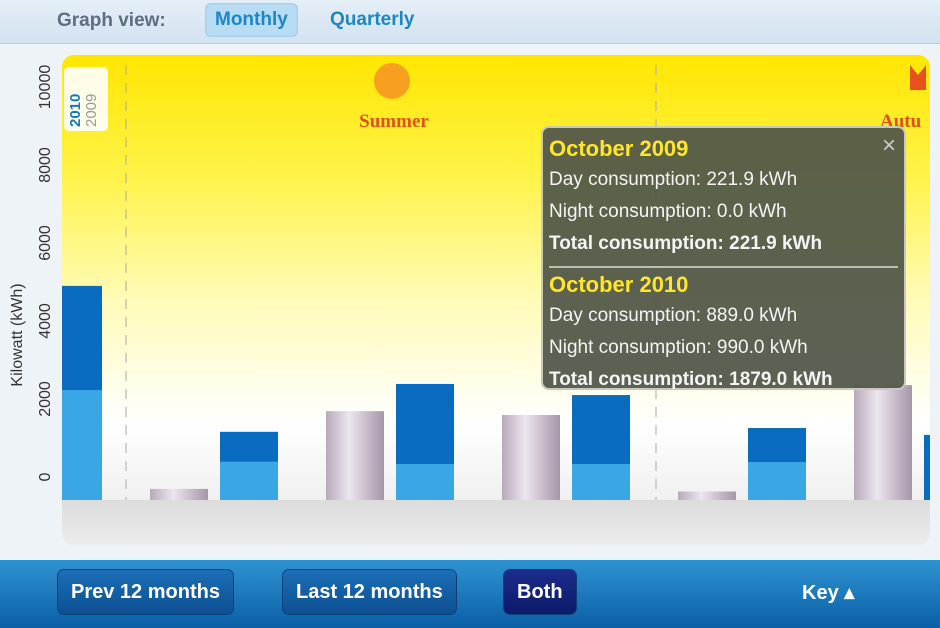 This screenshot has width=940, height=628. What do you see at coordinates (918, 77) in the screenshot?
I see `leaf-icon` at bounding box center [918, 77].